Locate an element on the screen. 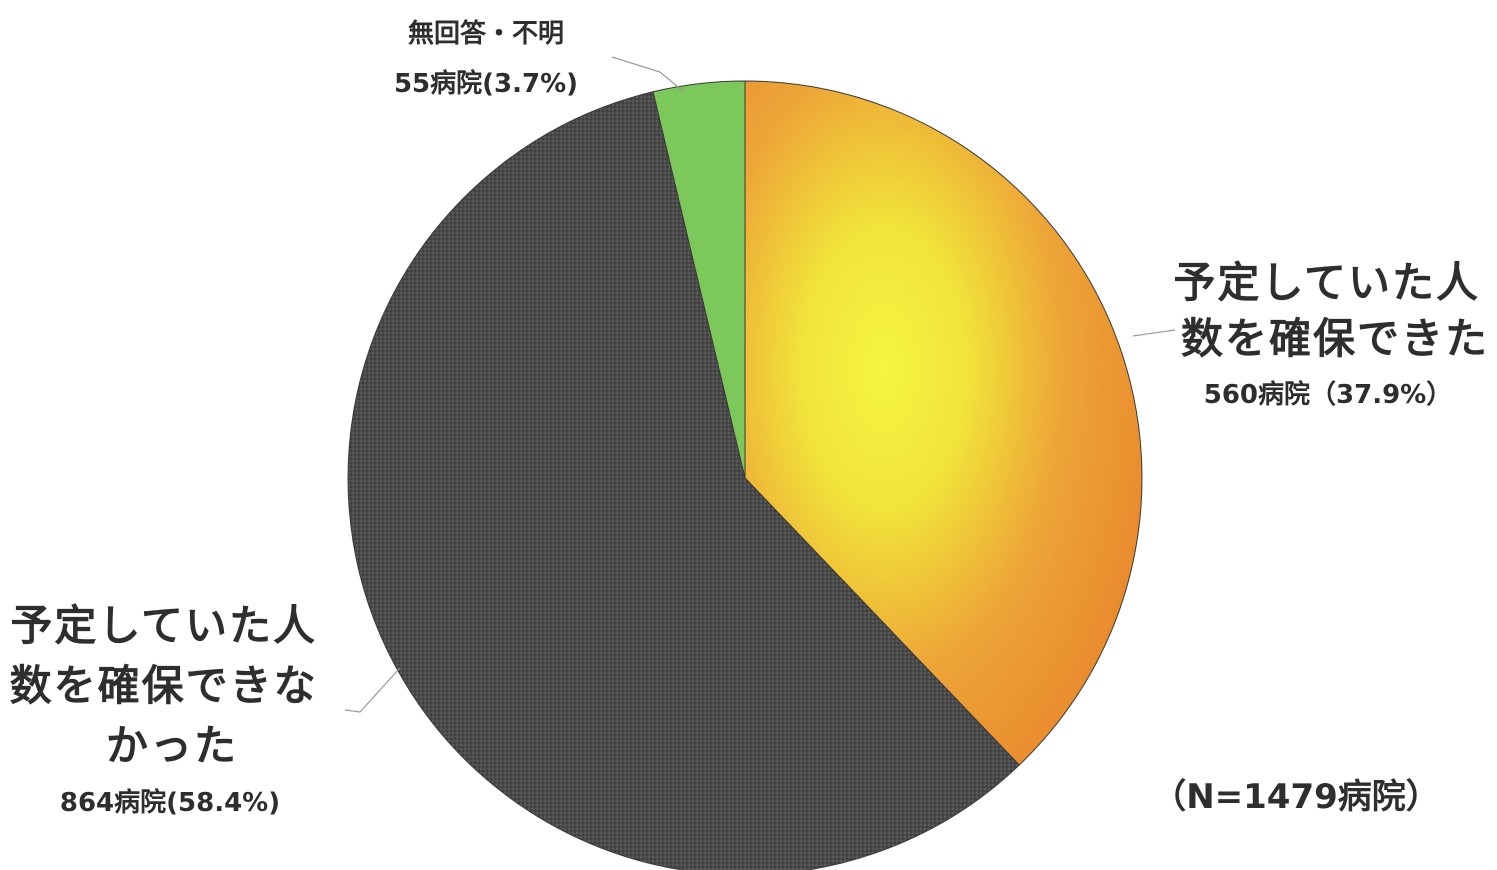  leader-line-no-answer is located at coordinates (648, 74).